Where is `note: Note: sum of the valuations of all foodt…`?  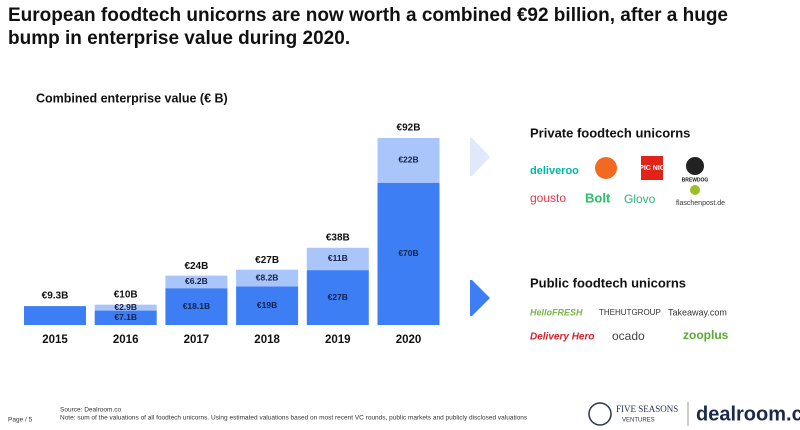 note: Note: sum of the valuations of all foodt… is located at coordinates (294, 418).